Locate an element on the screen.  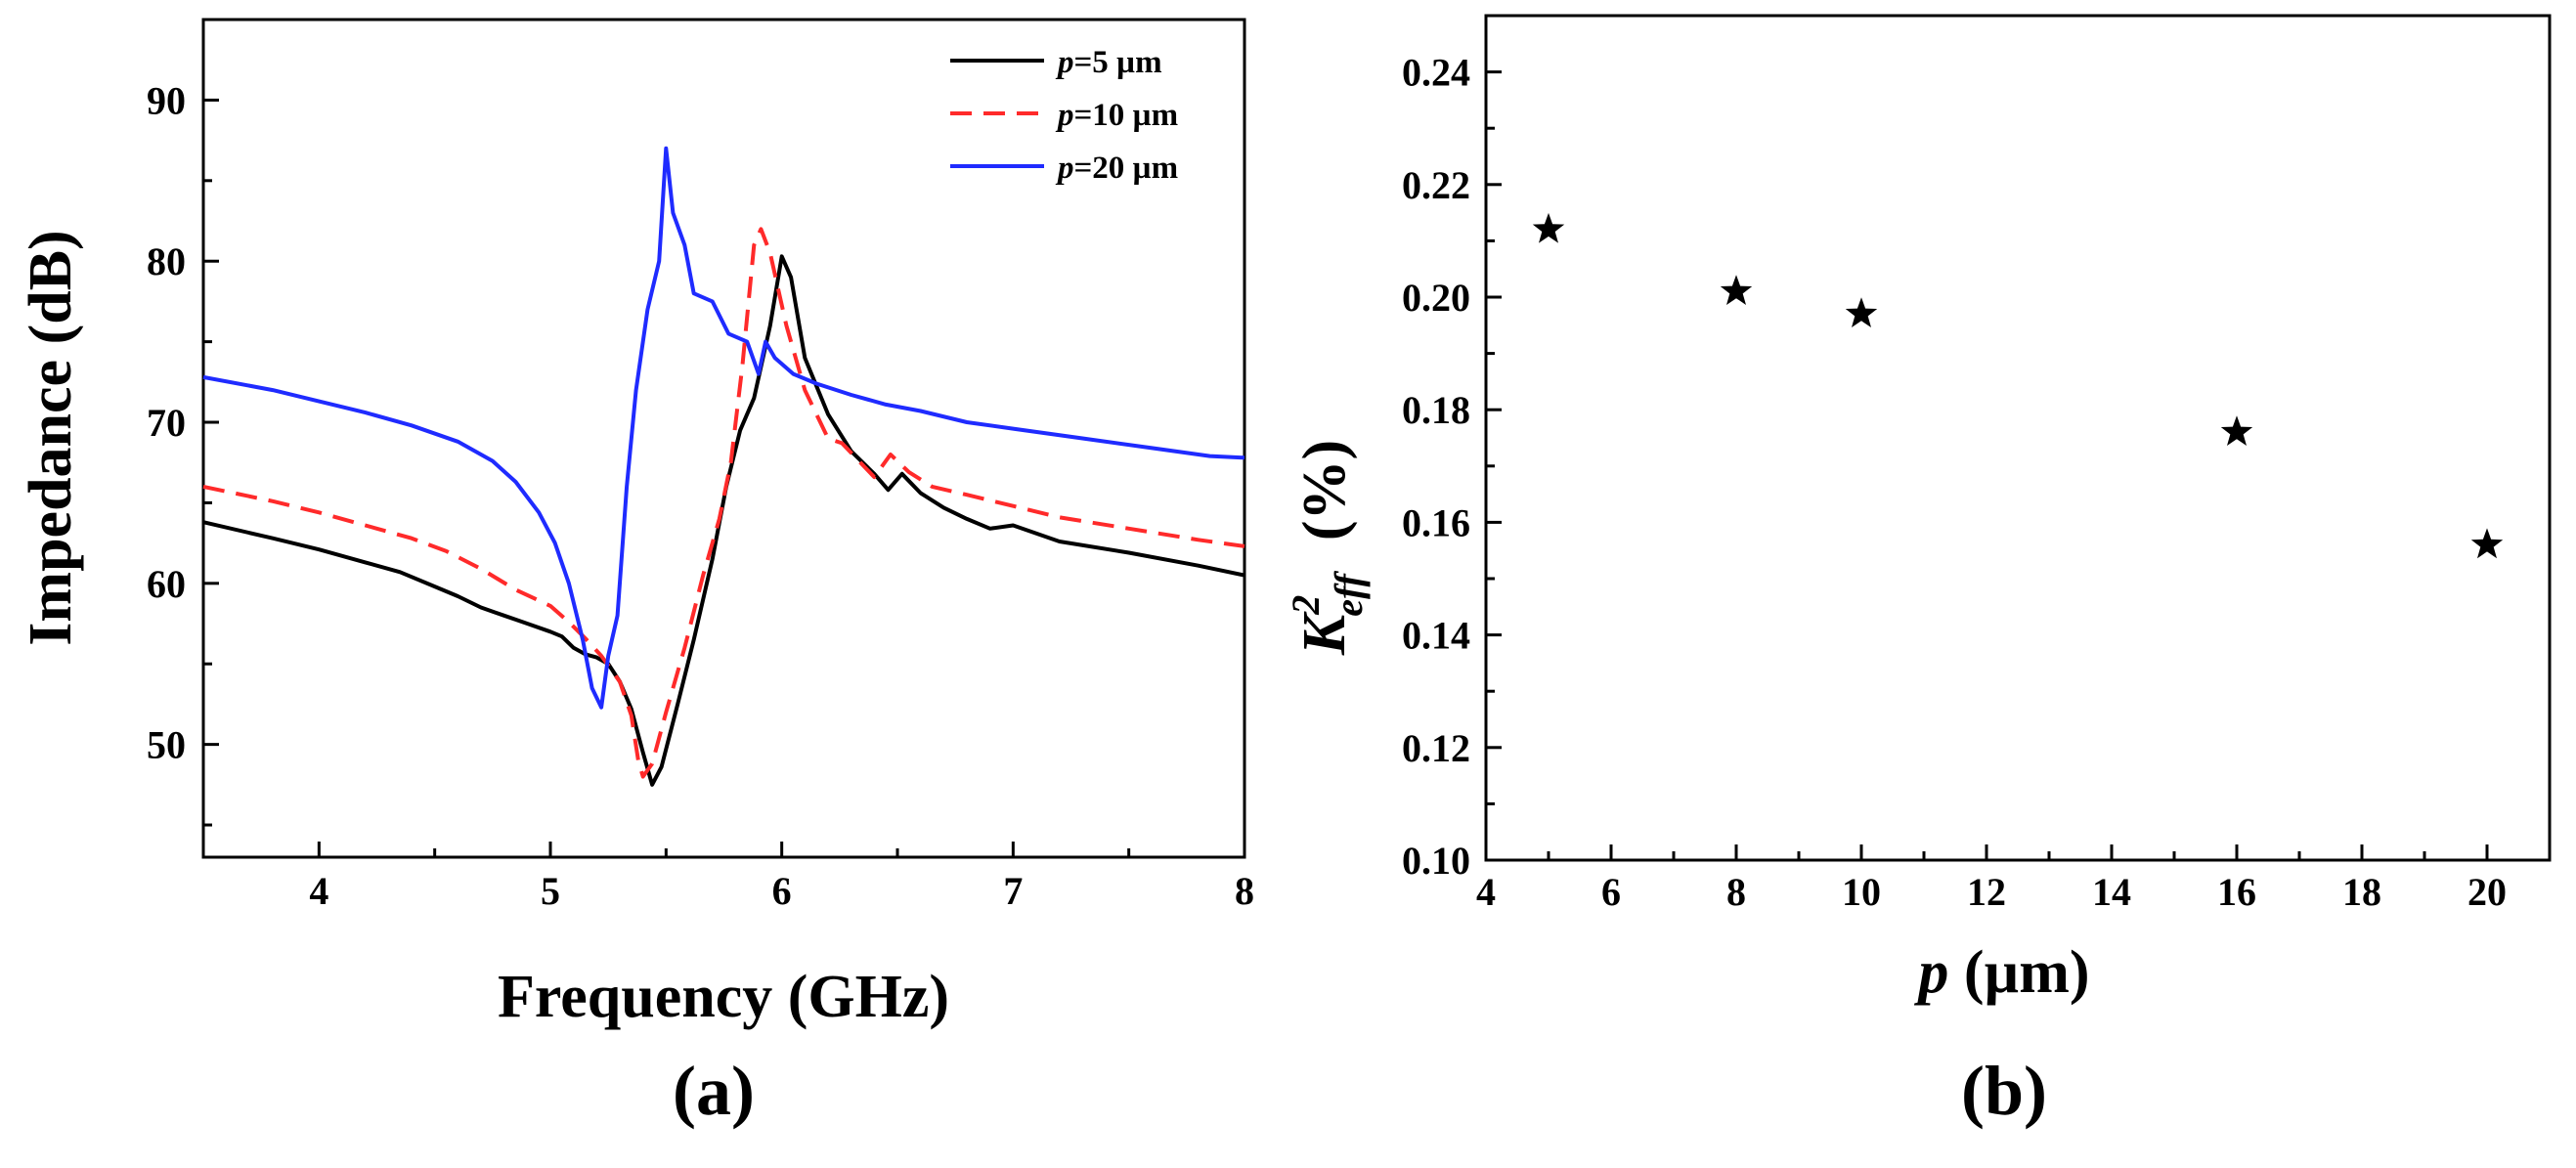
x-tick-label-a: 4 is located at coordinates (318, 891).